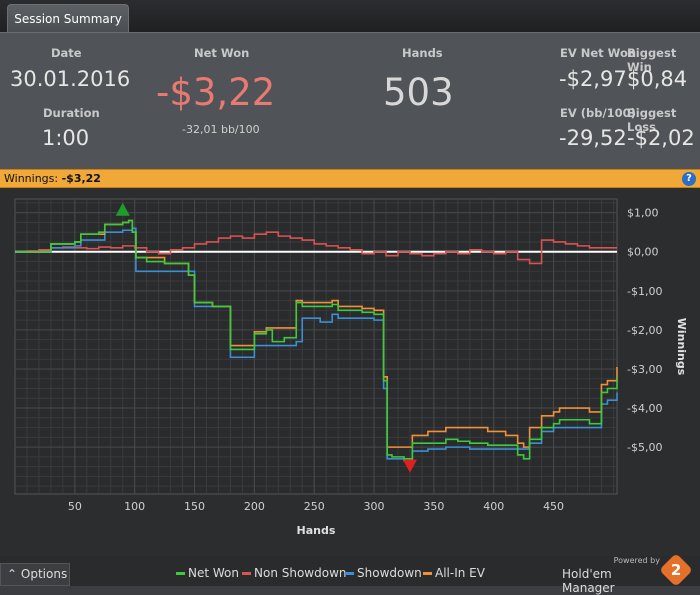 Image resolution: width=700 pixels, height=595 pixels. Describe the element at coordinates (213, 573) in the screenshot. I see `legend-label: Net Won` at that location.